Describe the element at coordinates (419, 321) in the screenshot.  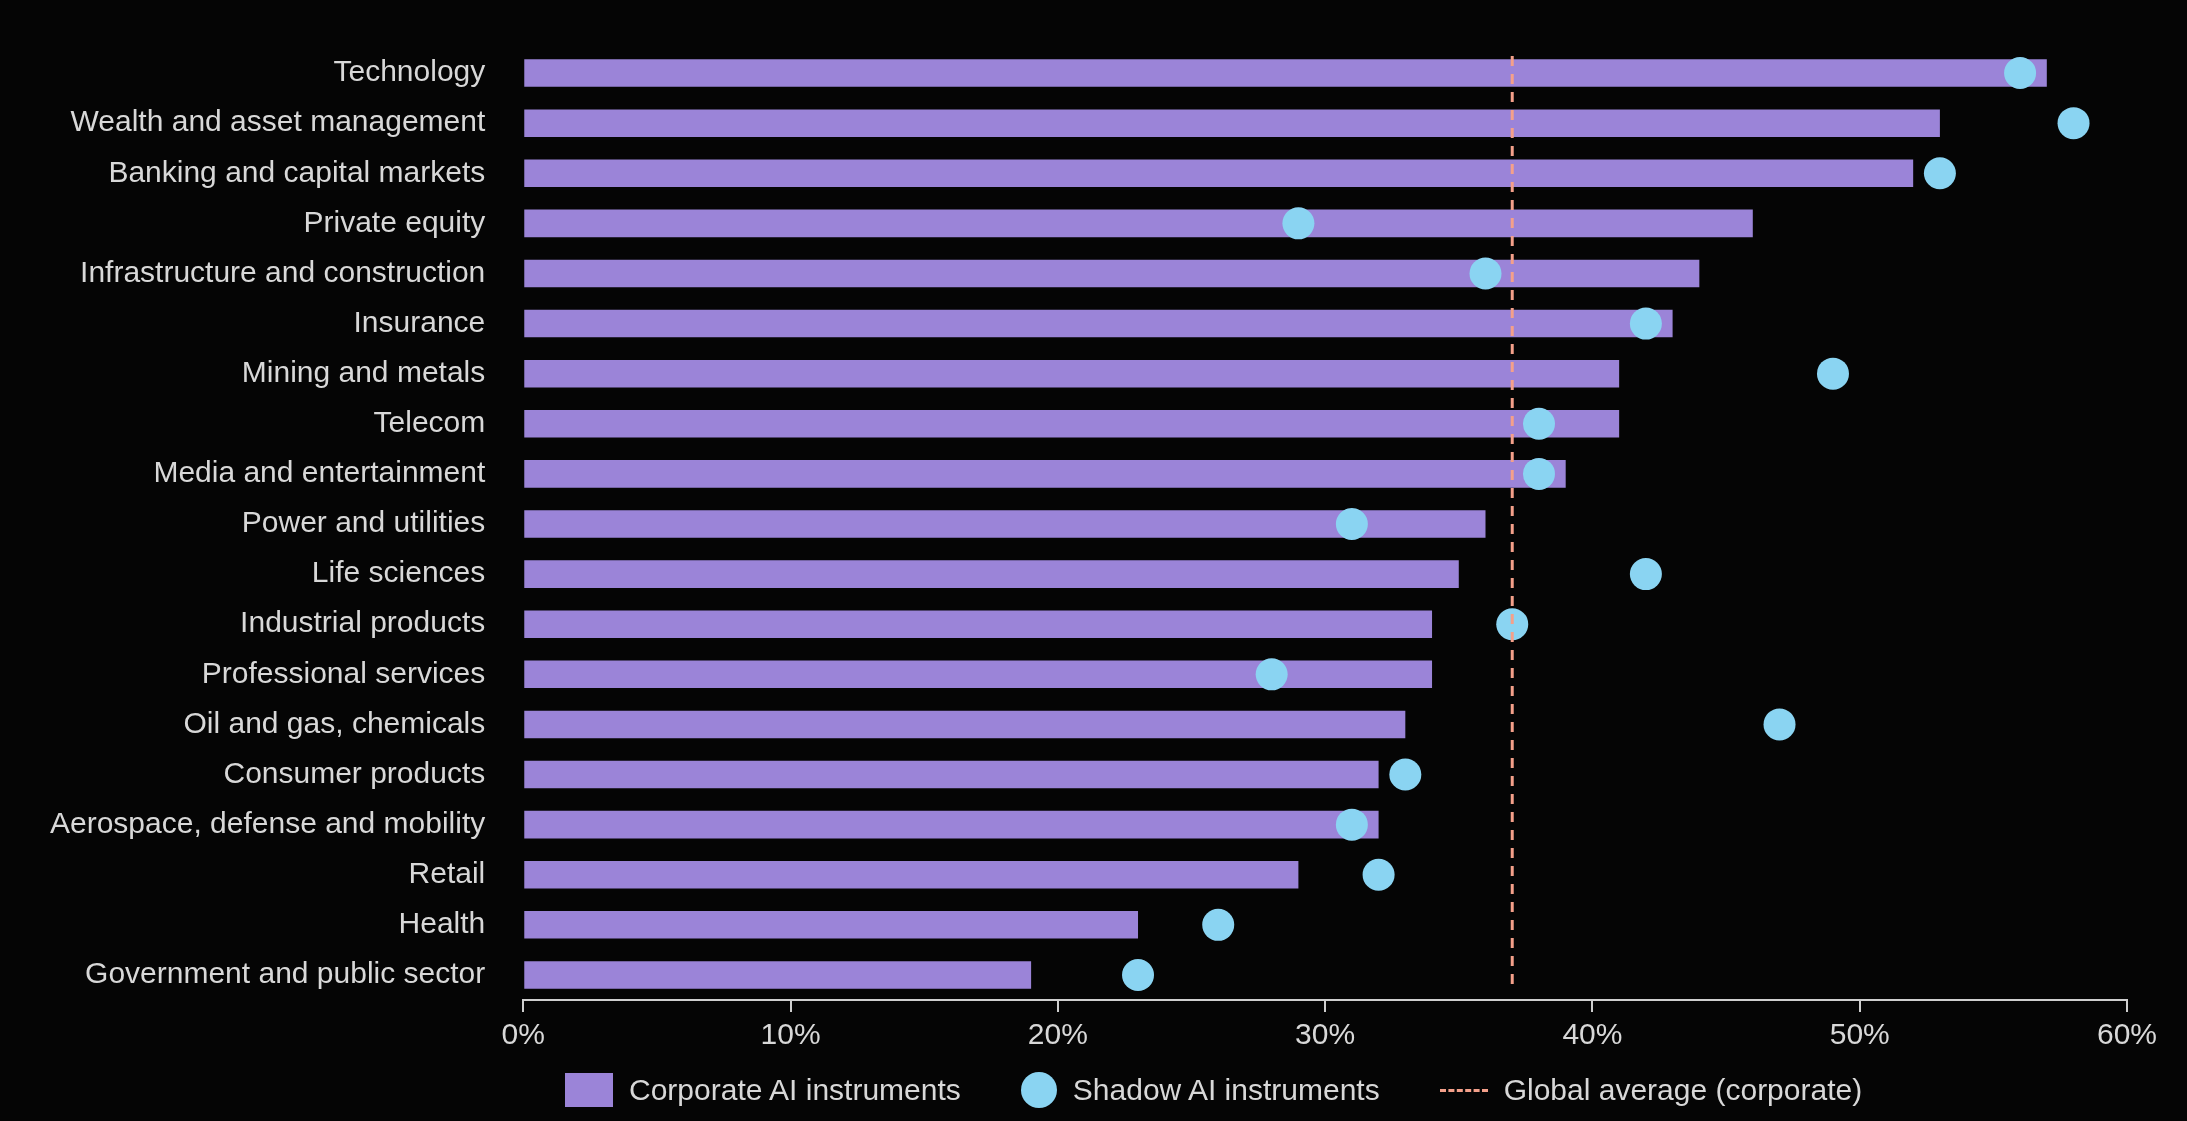
I see `y-tick-label: Insurance` at that location.